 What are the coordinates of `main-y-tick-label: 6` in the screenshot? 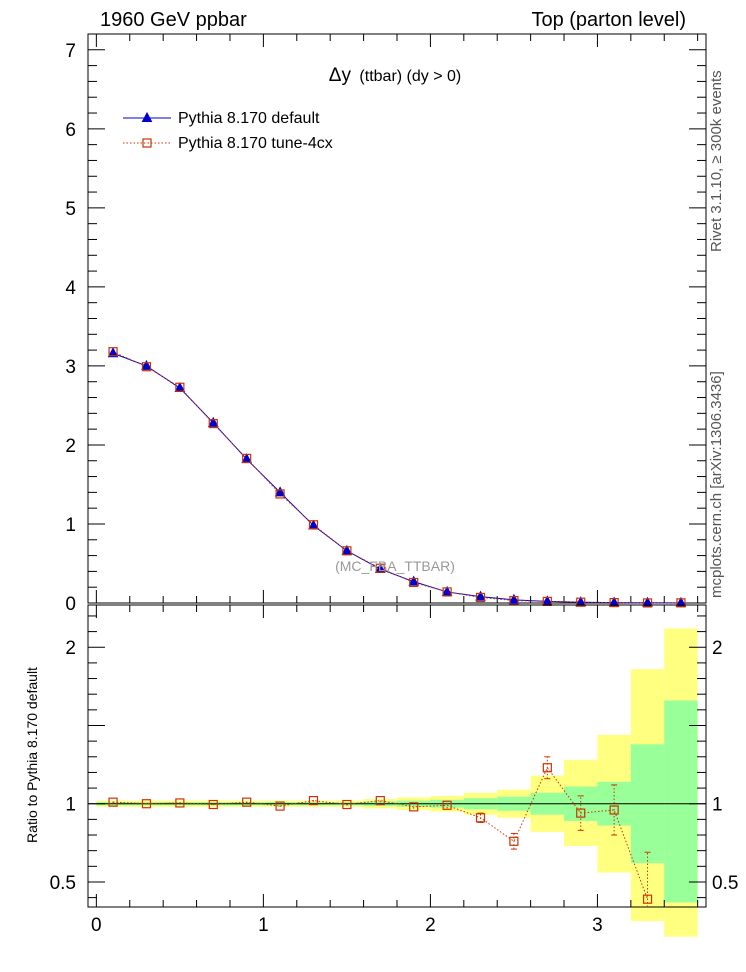 It's located at (70, 130).